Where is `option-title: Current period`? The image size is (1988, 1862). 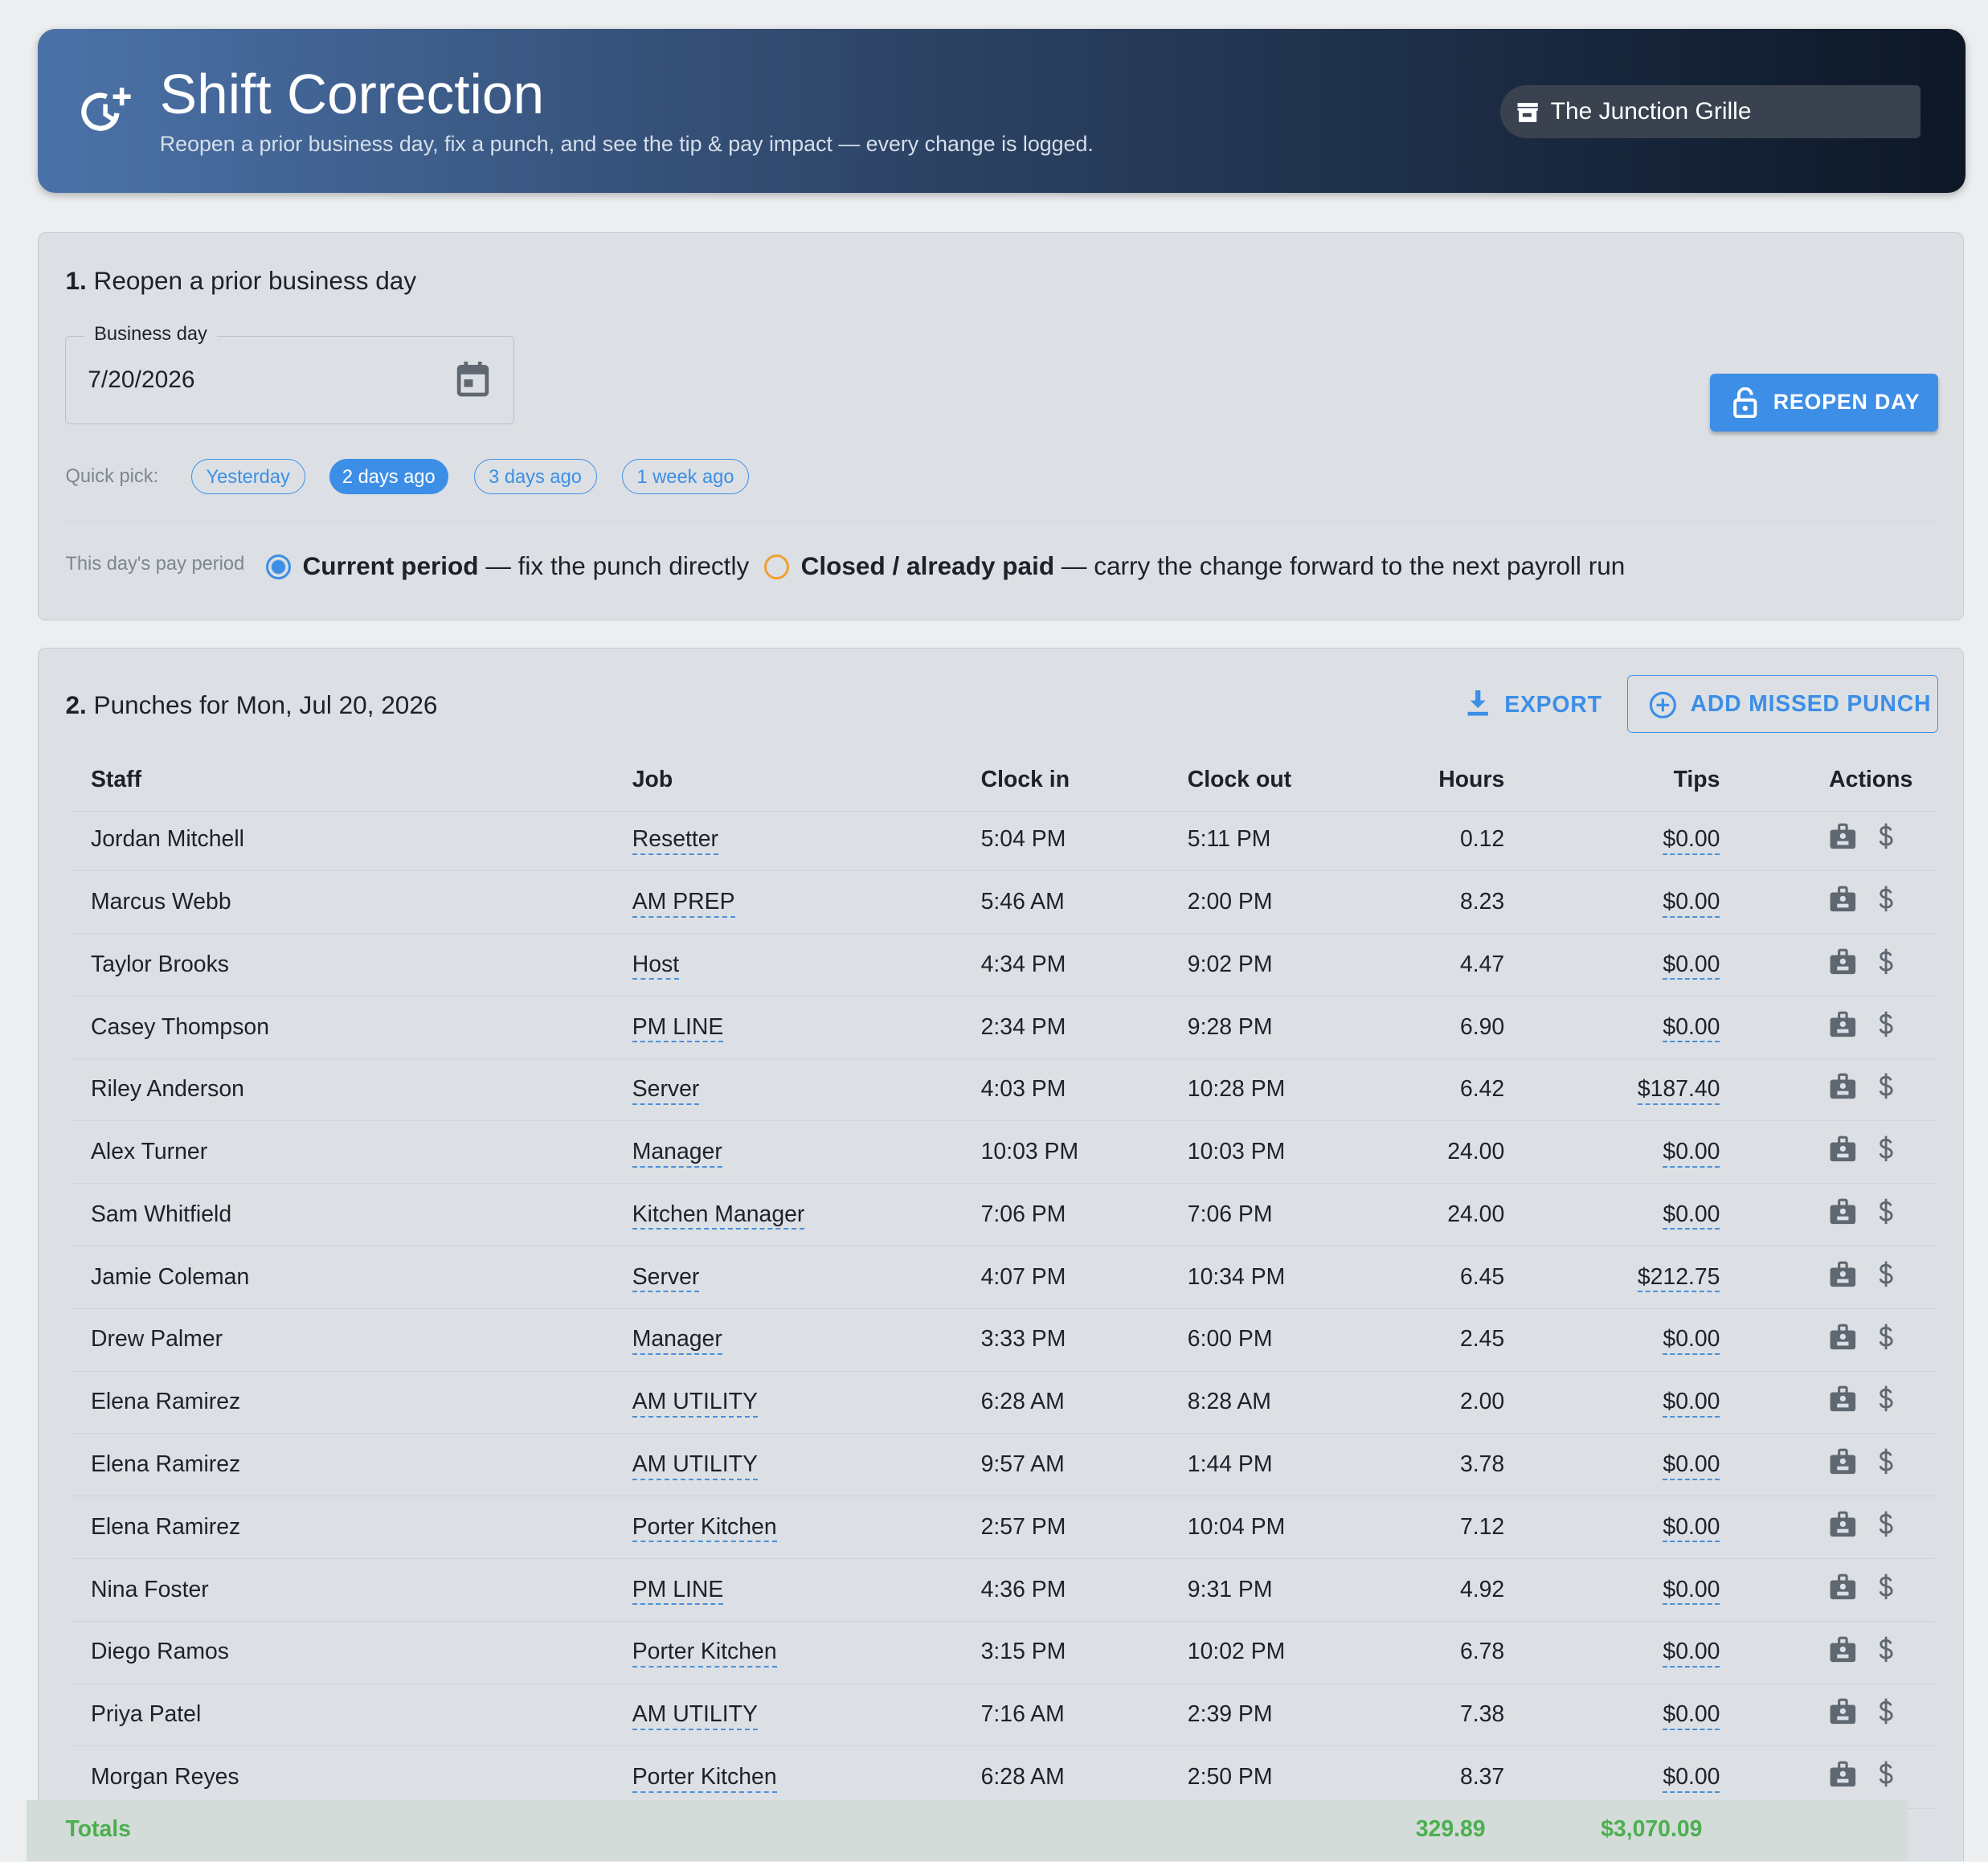 option-title: Current period is located at coordinates (391, 565).